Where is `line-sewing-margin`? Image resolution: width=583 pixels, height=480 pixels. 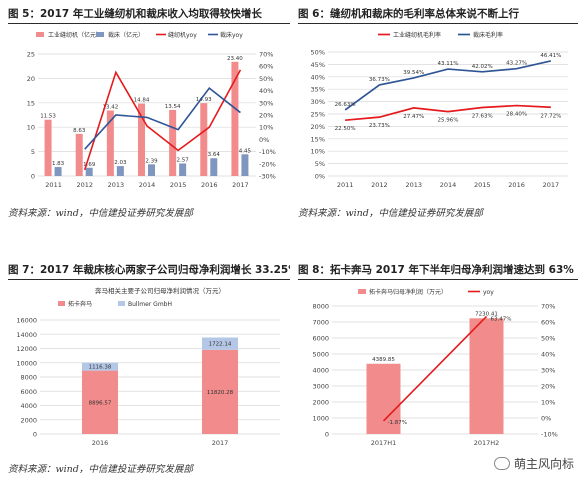 line-sewing-margin is located at coordinates (448, 113).